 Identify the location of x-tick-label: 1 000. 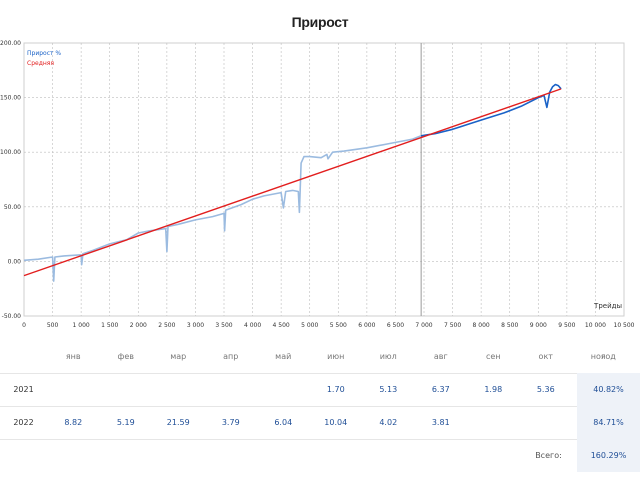
(81, 325).